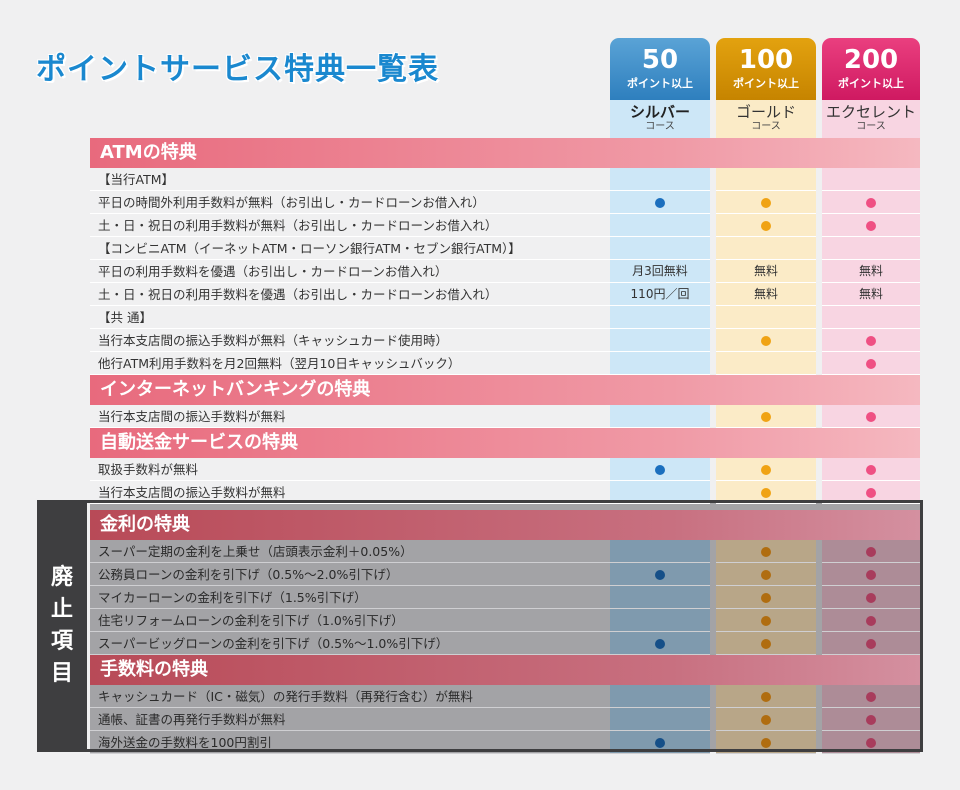  I want to click on section-header-internet-banking: インターネットバンキングの特典, so click(505, 390).